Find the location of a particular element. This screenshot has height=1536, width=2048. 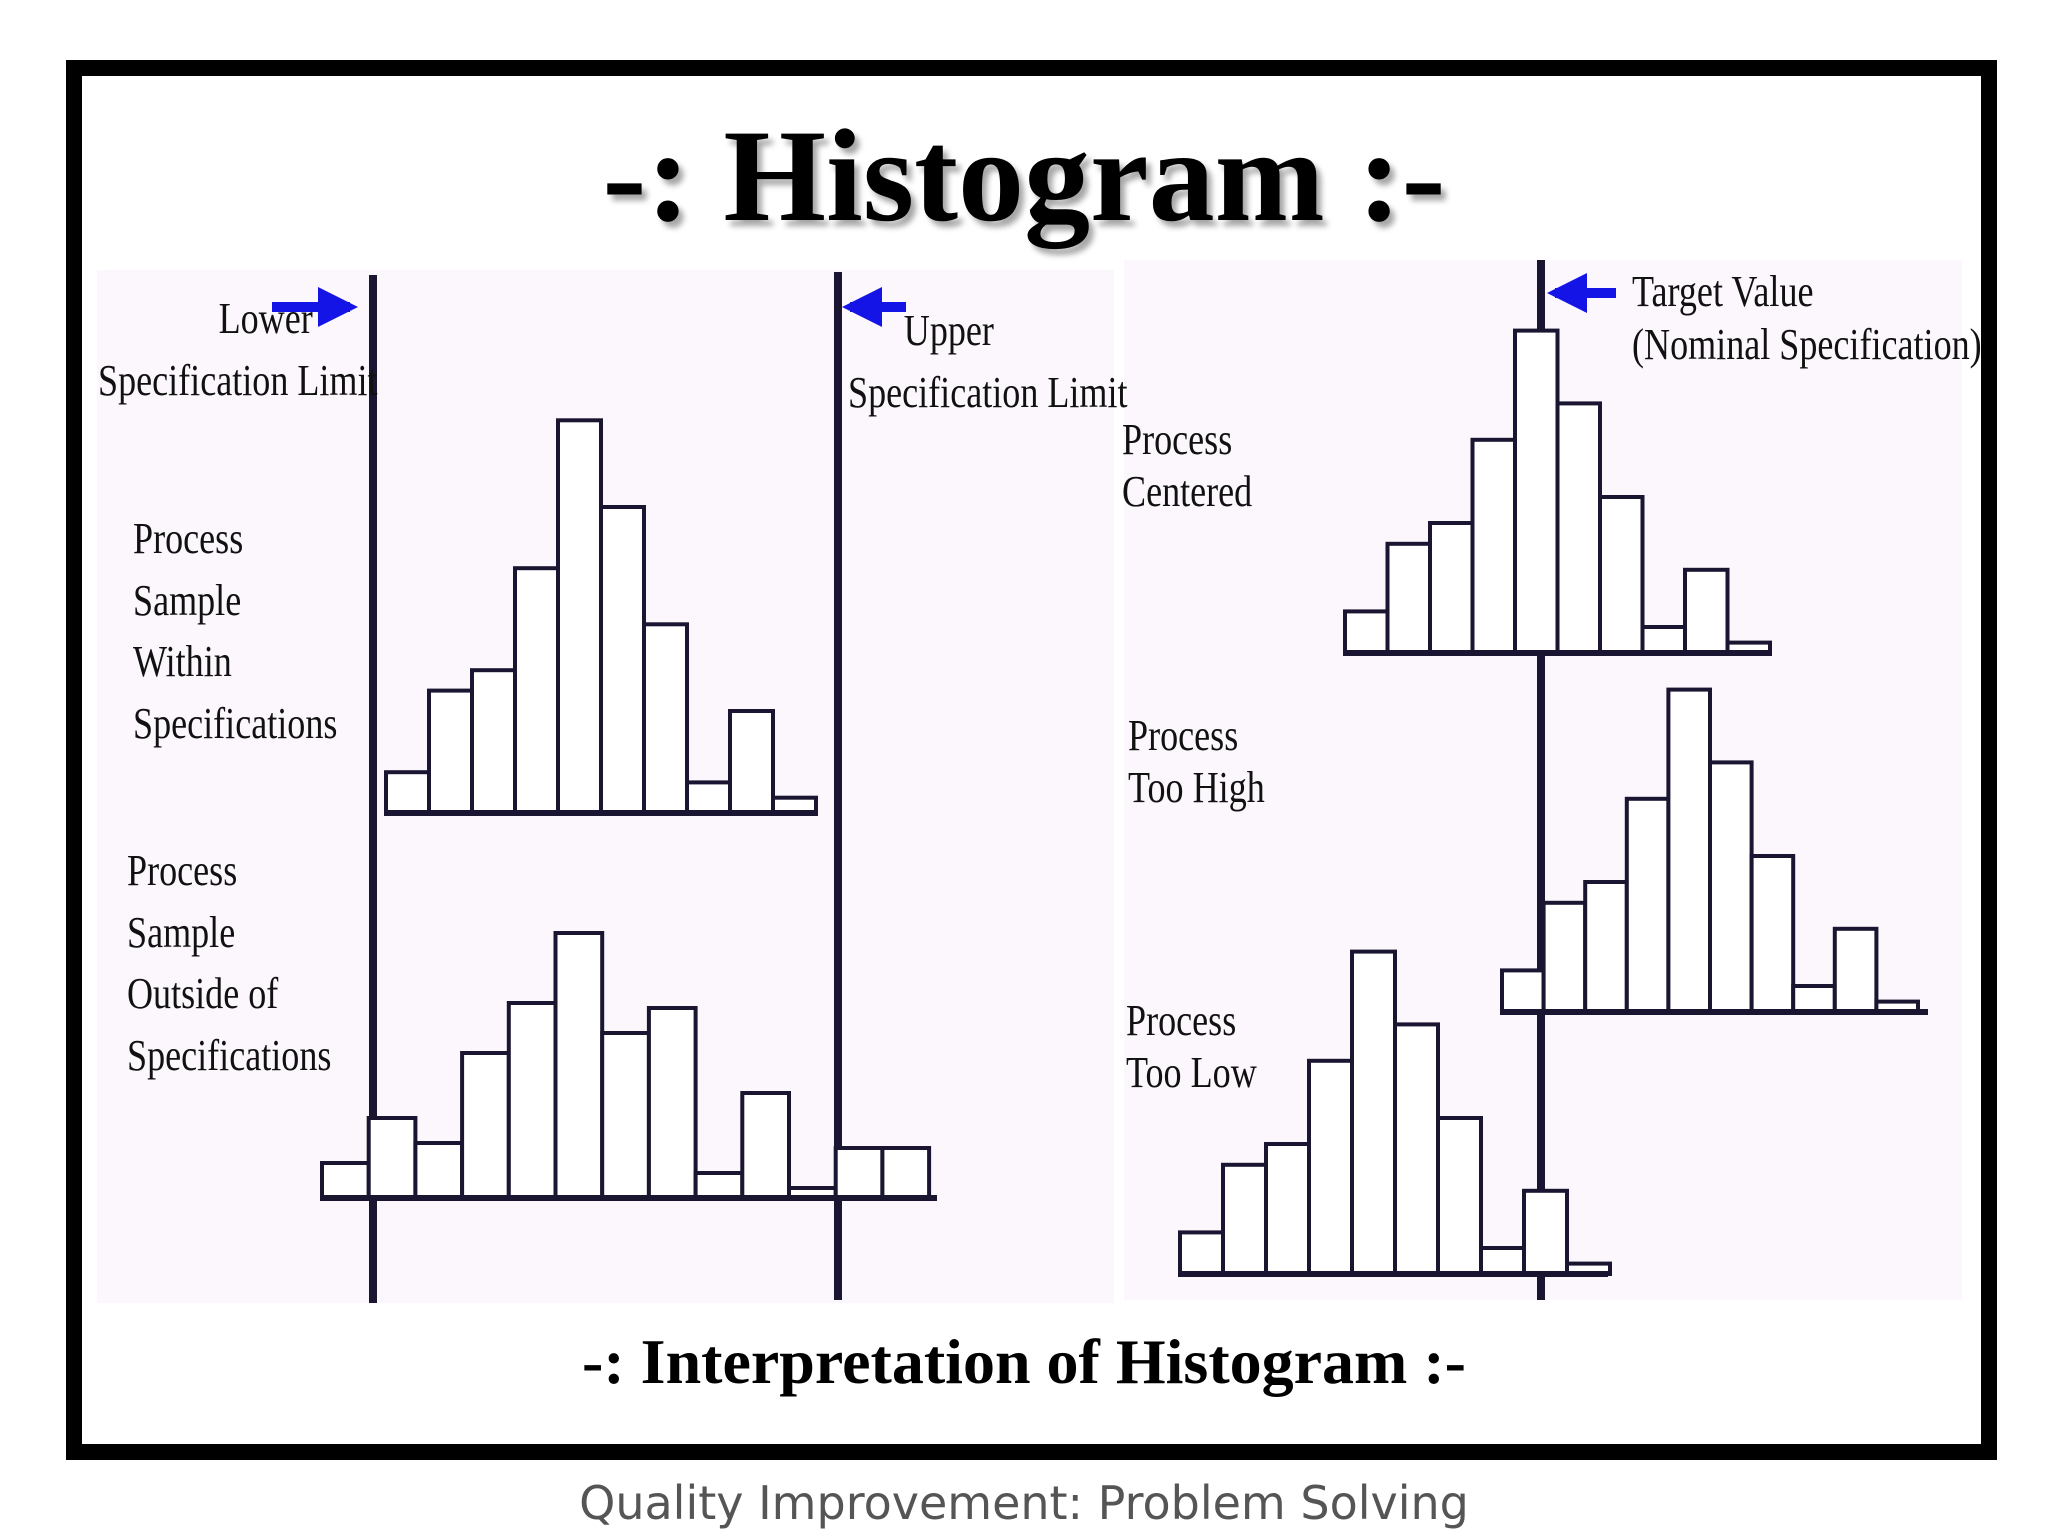

histogram-process-too-high is located at coordinates (1714, 851).